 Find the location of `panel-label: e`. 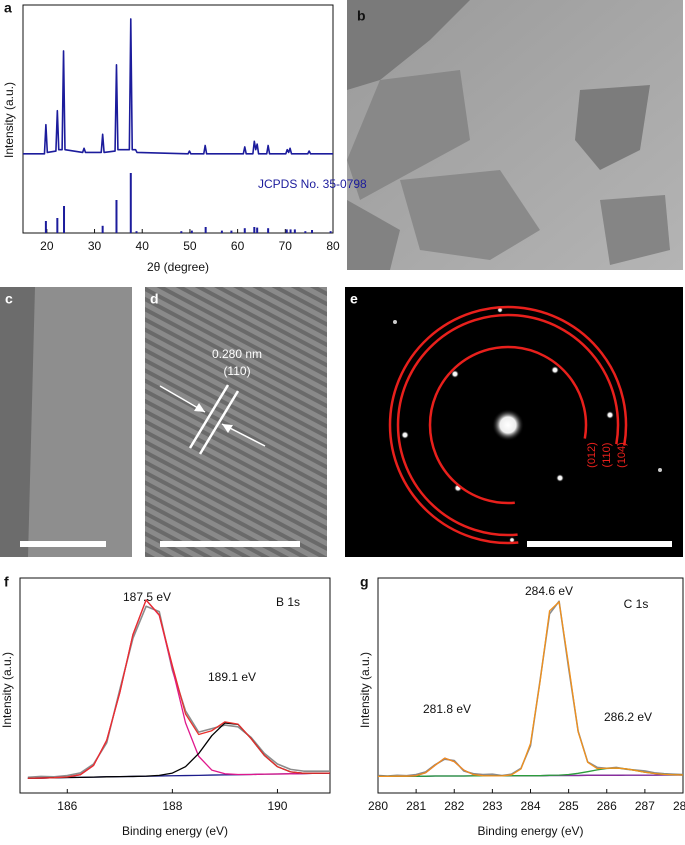

panel-label: e is located at coordinates (354, 299).